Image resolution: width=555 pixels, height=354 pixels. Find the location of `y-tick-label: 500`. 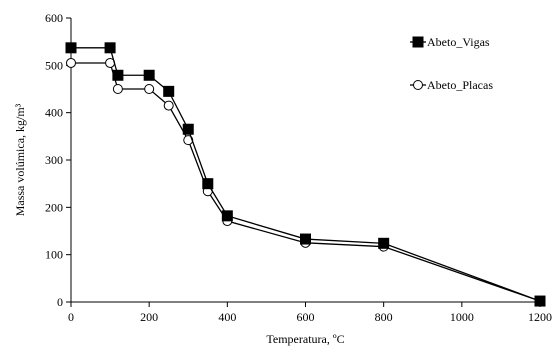

y-tick-label: 500 is located at coordinates (54, 65).